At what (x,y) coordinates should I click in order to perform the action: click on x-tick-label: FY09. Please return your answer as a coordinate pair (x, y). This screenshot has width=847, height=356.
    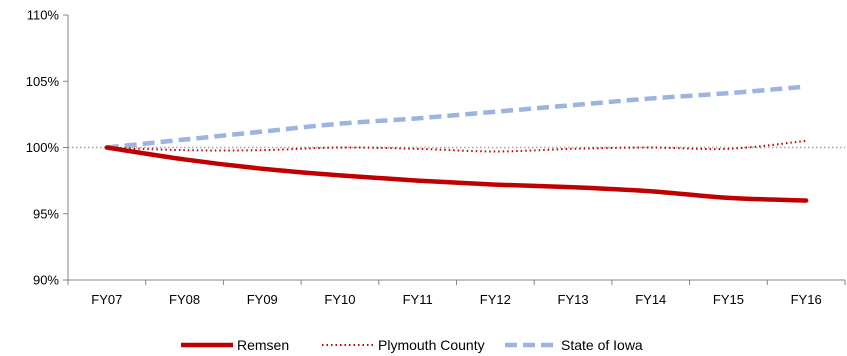
    Looking at the image, I should click on (262, 299).